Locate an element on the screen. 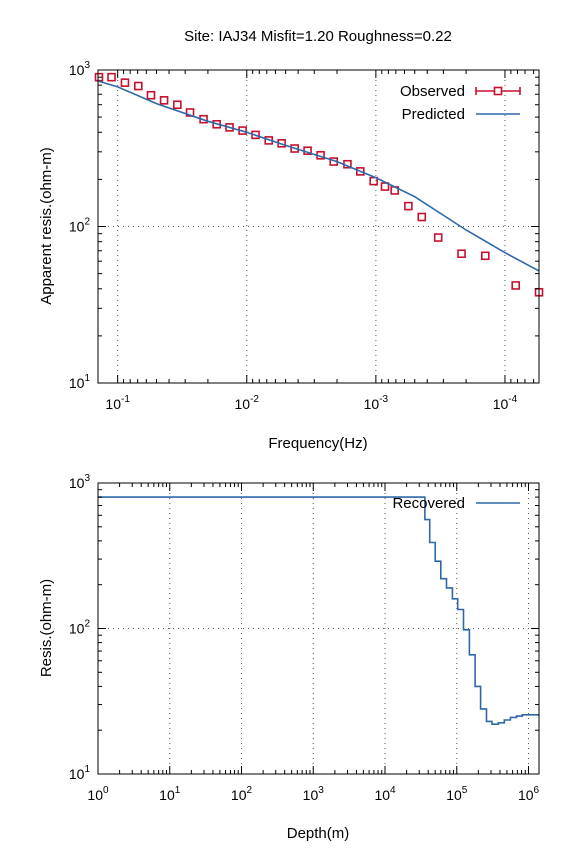 This screenshot has height=850, width=566. legend-label-recovered: Recovered is located at coordinates (428, 503).